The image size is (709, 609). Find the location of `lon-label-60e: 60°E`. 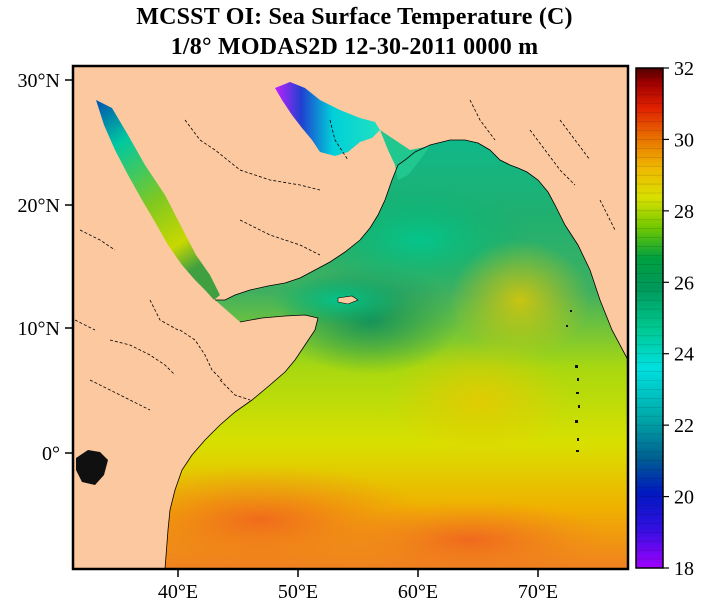

lon-label-60e: 60°E is located at coordinates (418, 592).